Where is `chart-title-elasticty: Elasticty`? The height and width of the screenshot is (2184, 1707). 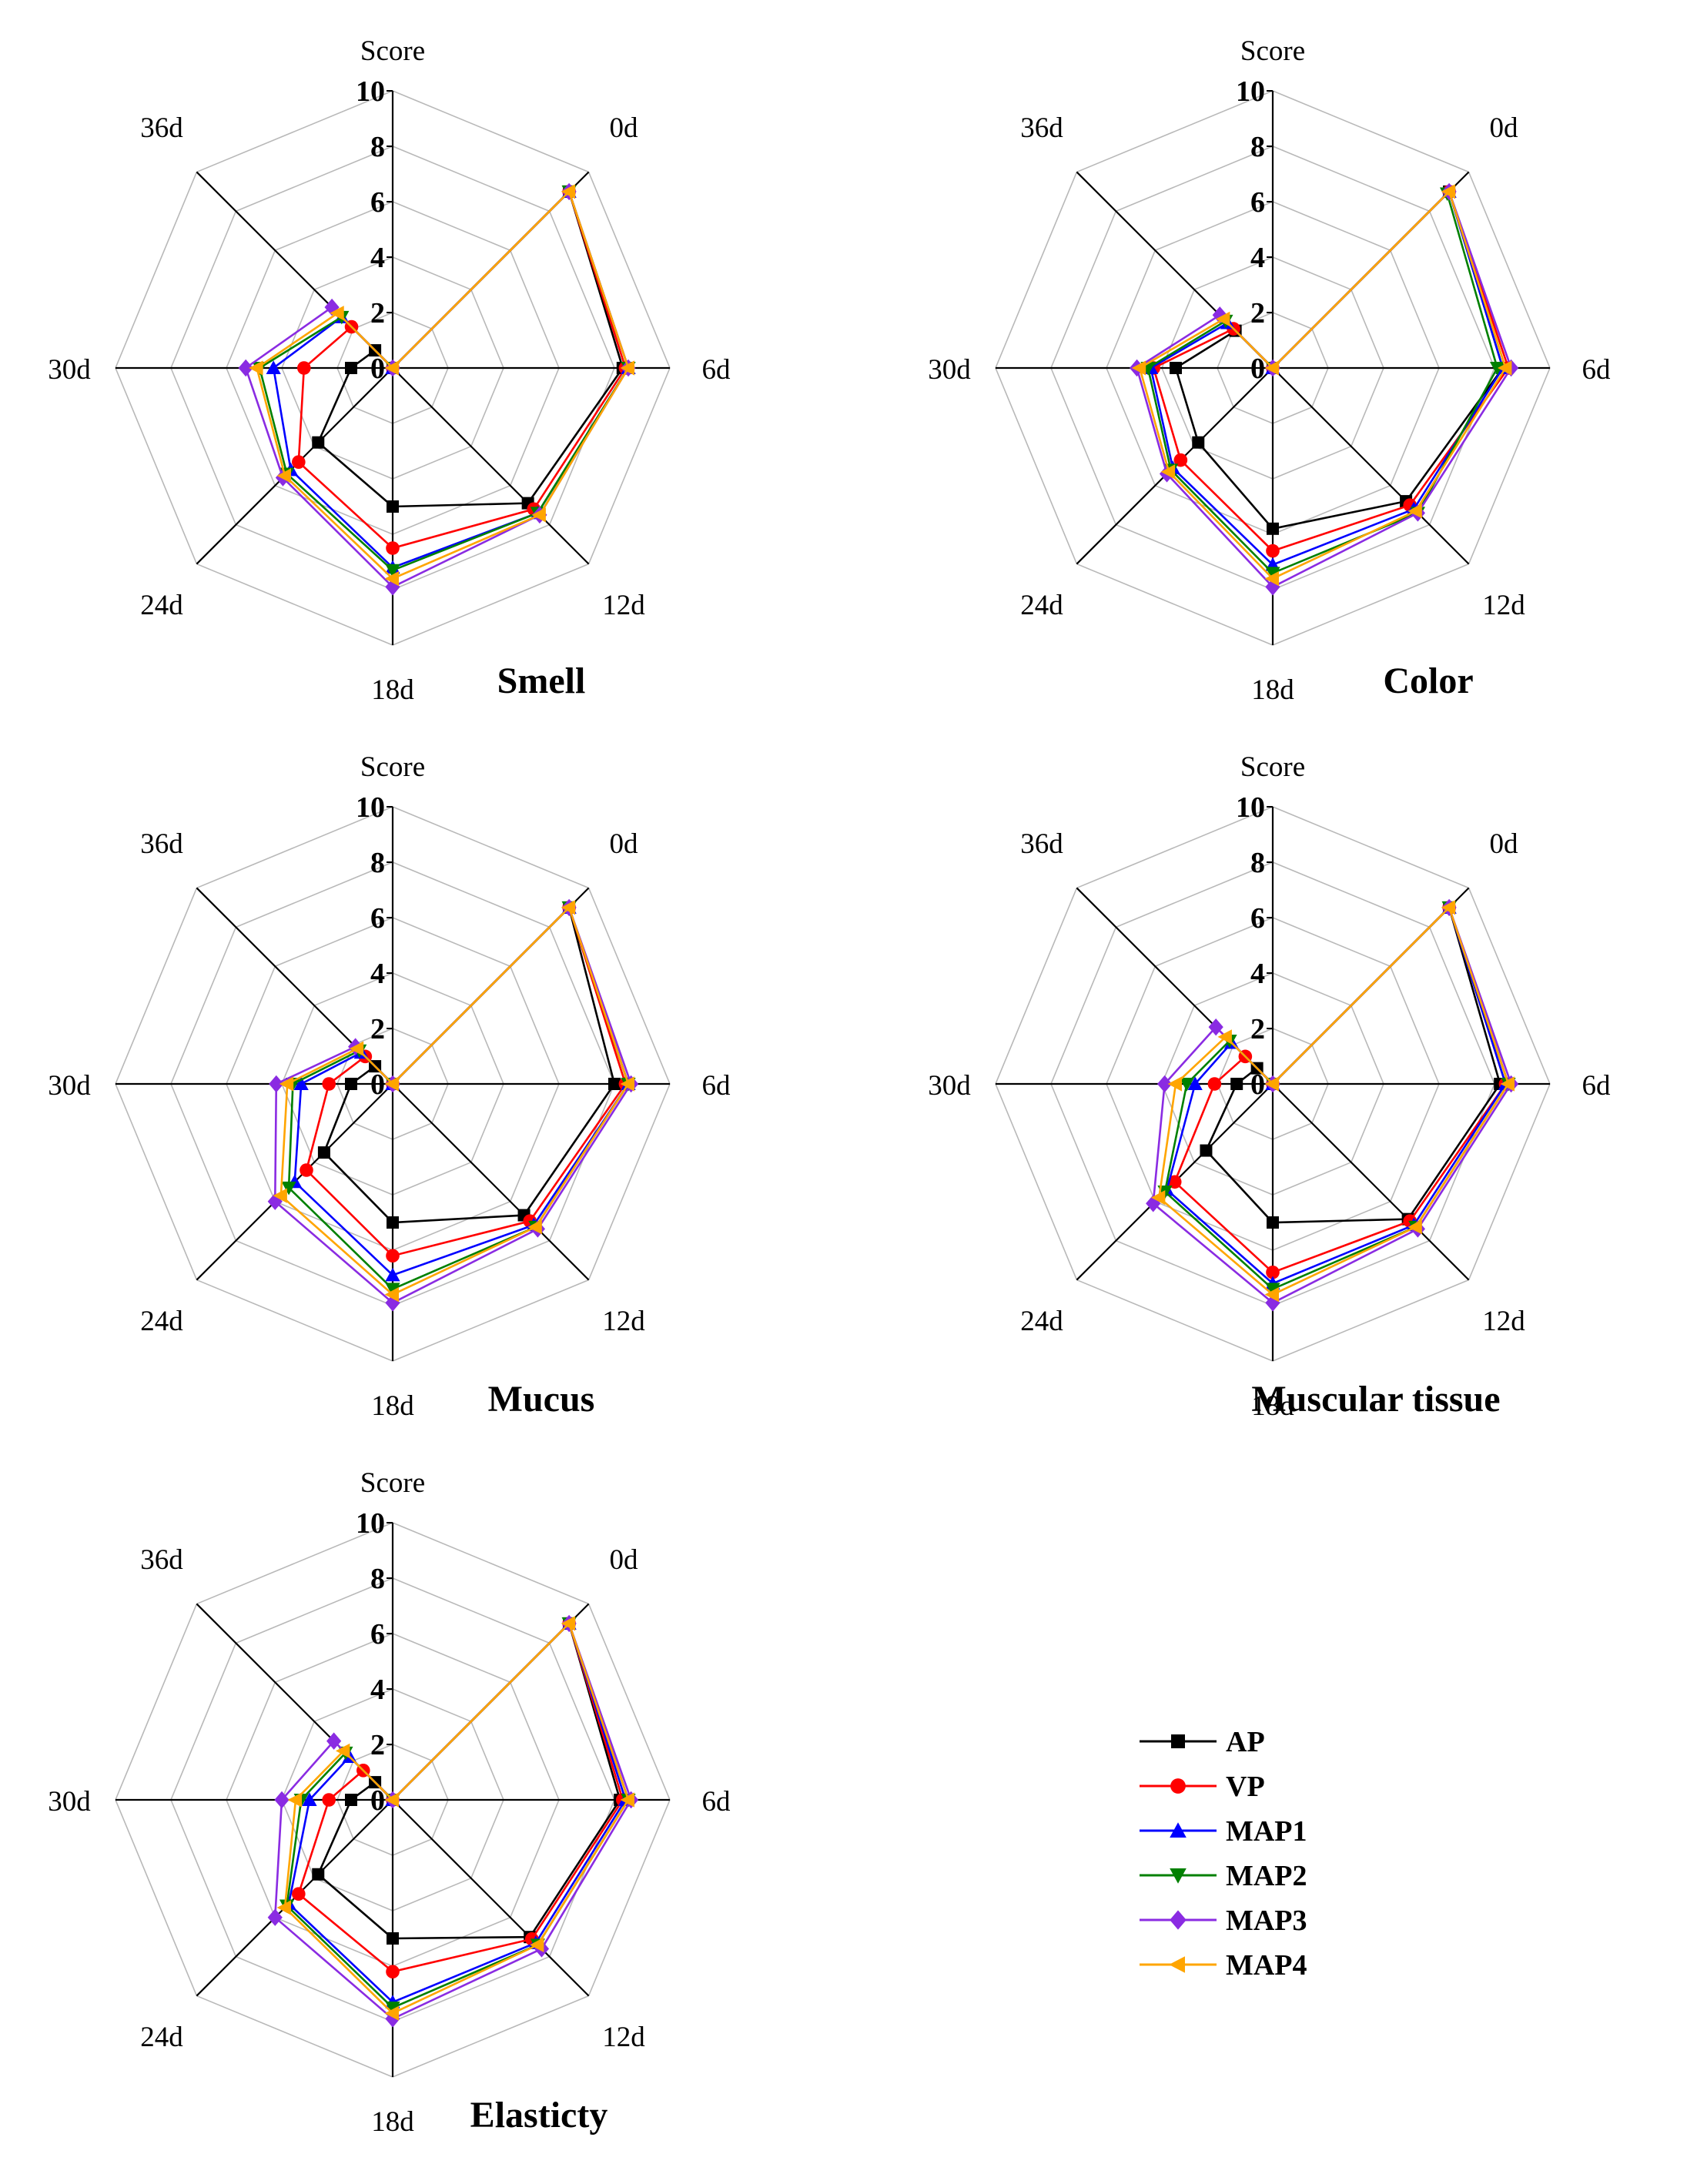 chart-title-elasticty: Elasticty is located at coordinates (539, 2116).